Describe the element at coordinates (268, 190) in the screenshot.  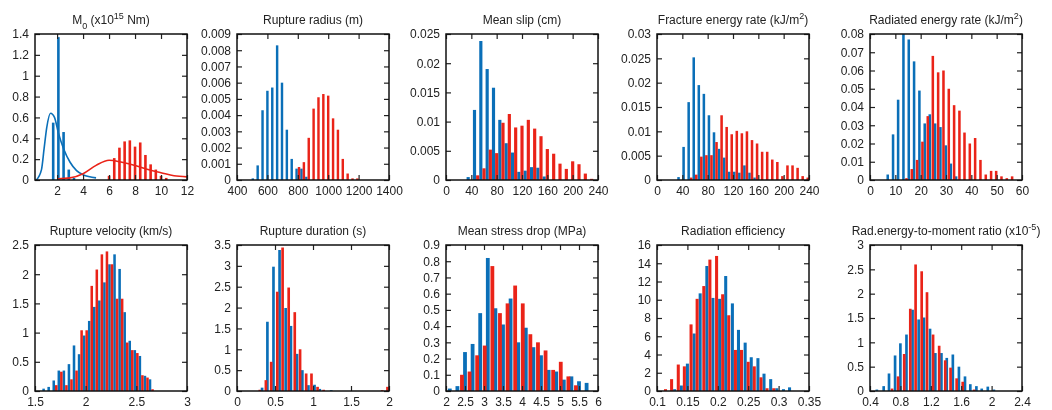
I see `x-tick-label: 600` at that location.